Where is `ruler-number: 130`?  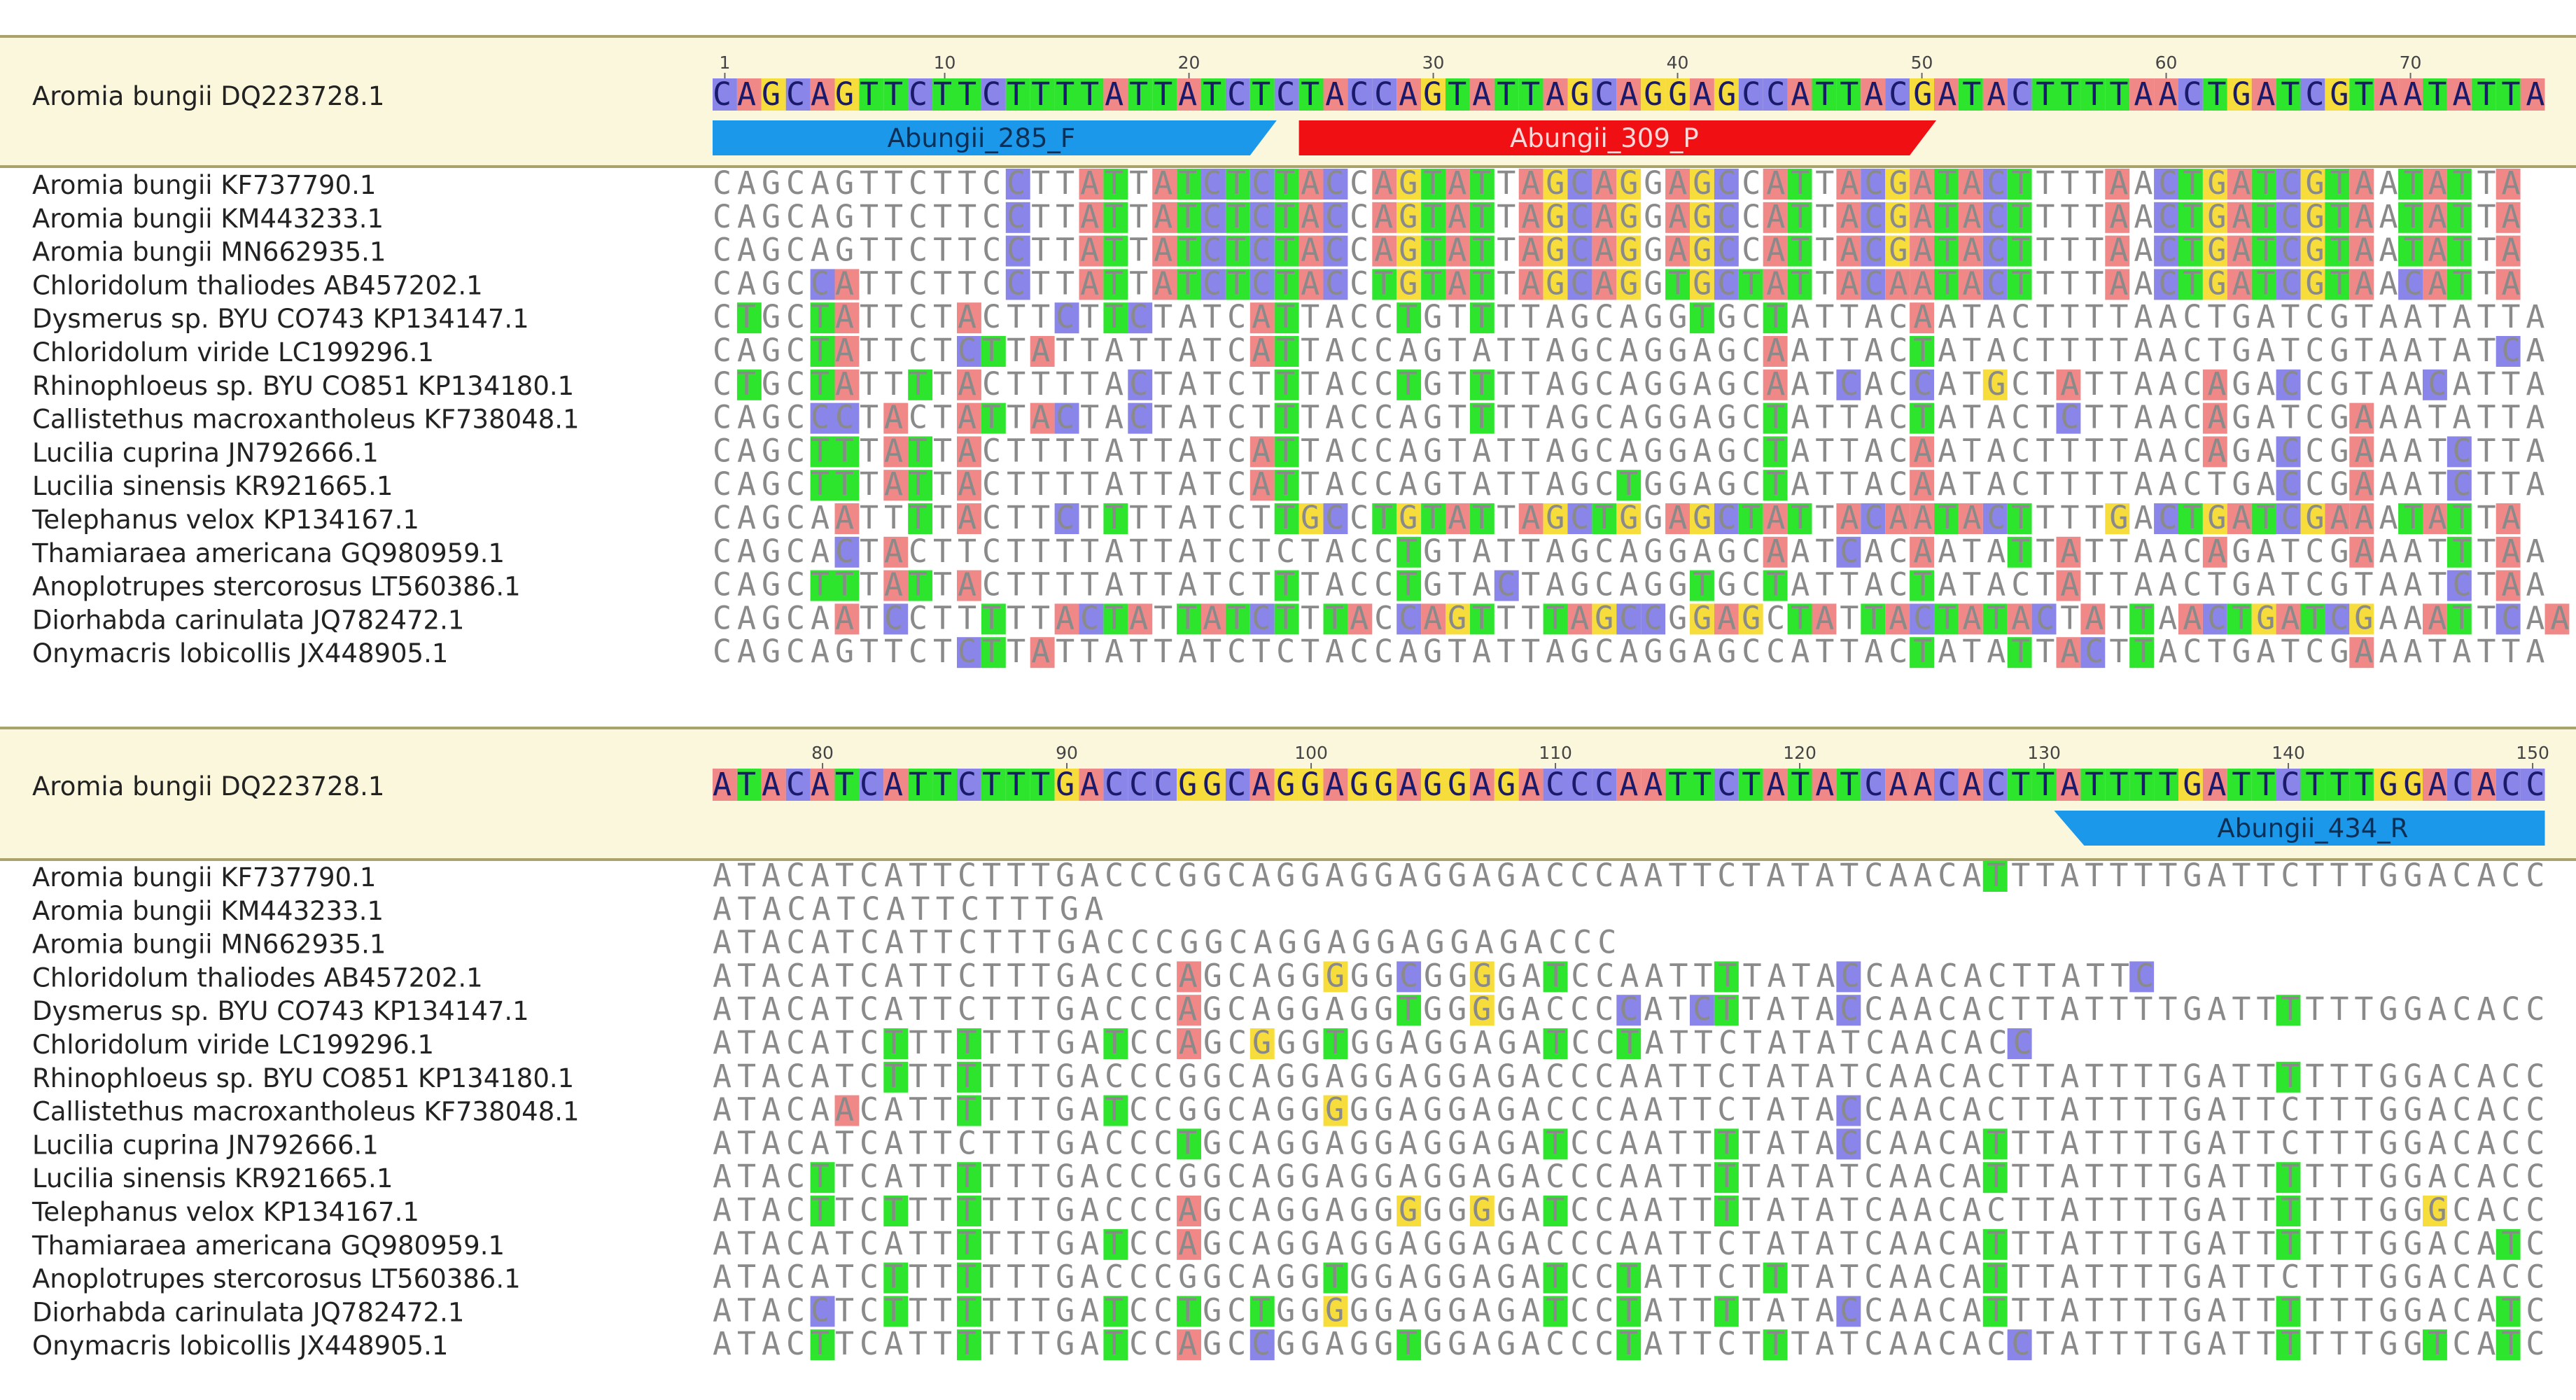 ruler-number: 130 is located at coordinates (2044, 753).